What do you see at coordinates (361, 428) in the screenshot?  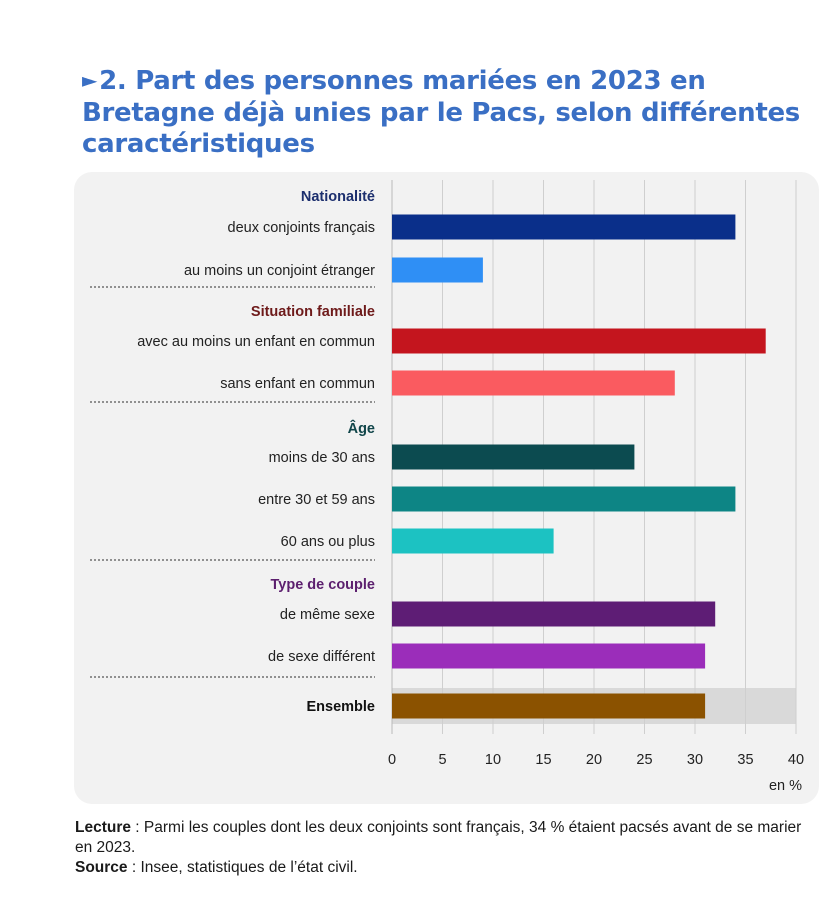 I see `group-header: Âge` at bounding box center [361, 428].